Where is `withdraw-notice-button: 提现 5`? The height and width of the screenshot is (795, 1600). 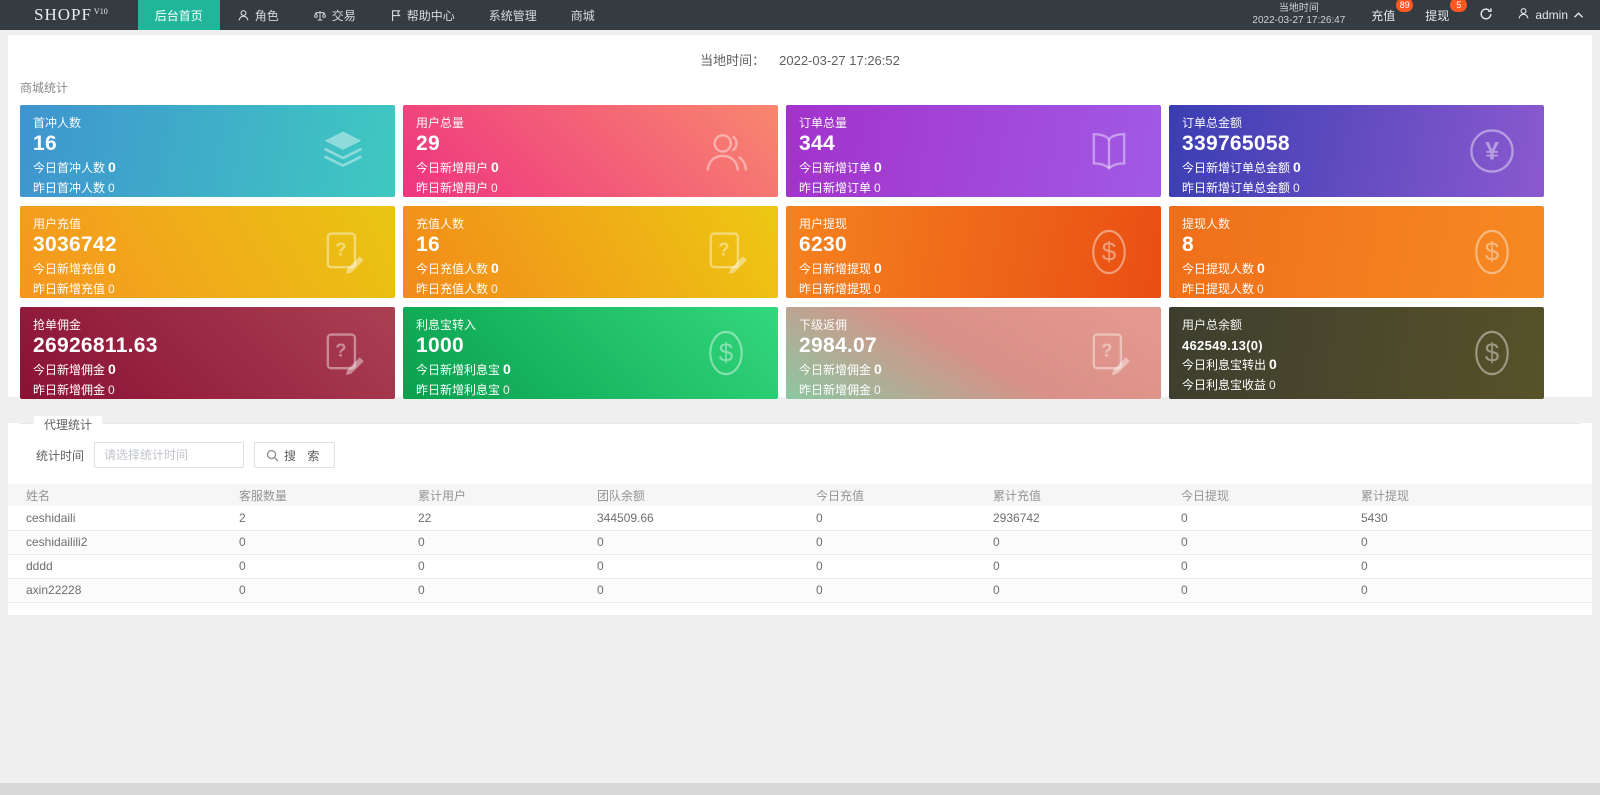
withdraw-notice-button: 提现 5 is located at coordinates (1446, 12).